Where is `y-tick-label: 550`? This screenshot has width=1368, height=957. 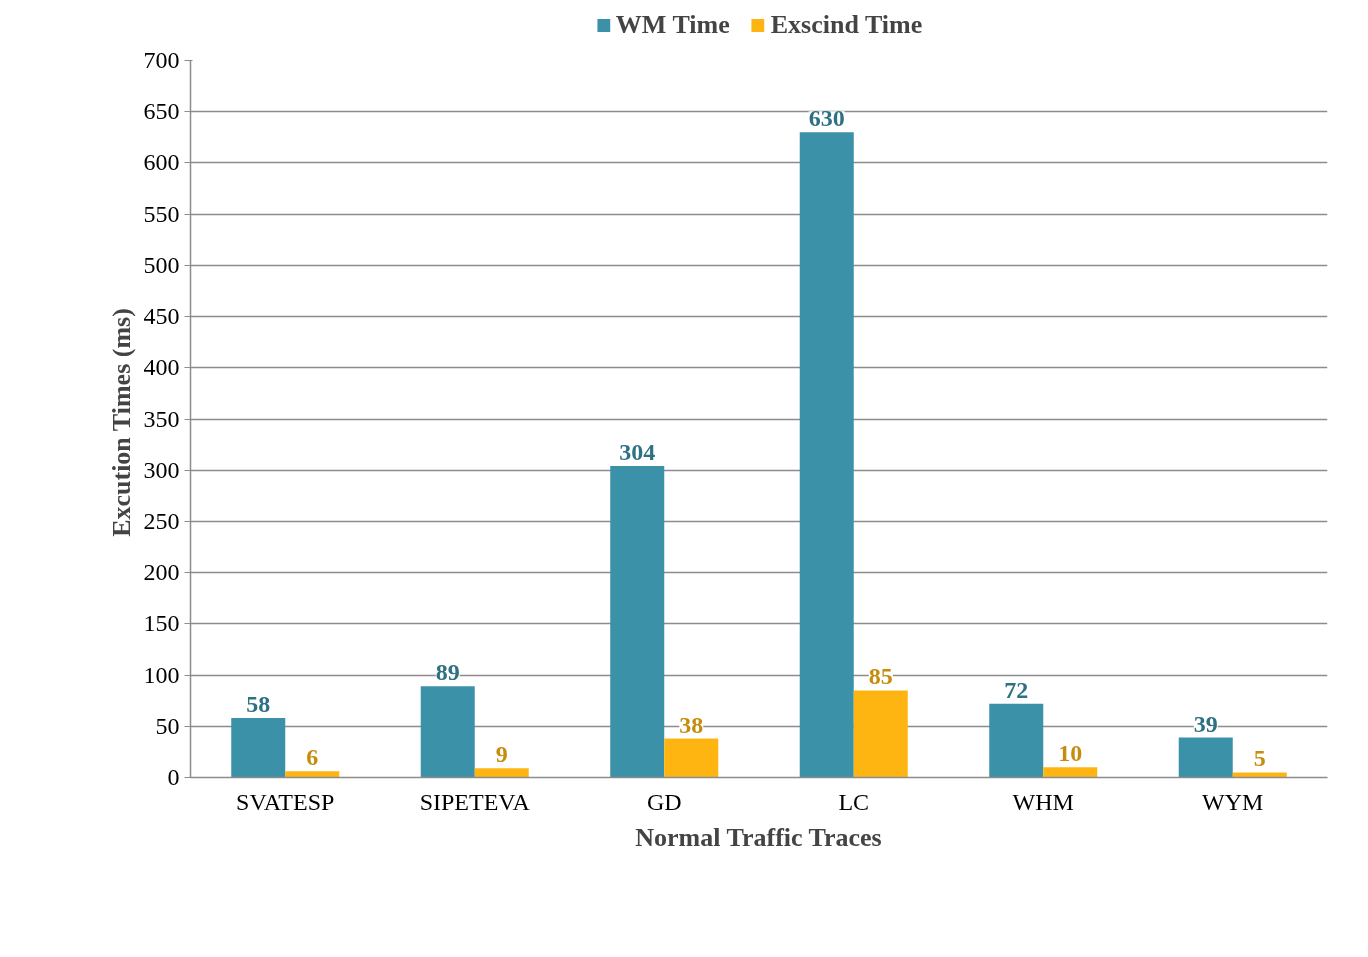
y-tick-label: 550 is located at coordinates (161, 213).